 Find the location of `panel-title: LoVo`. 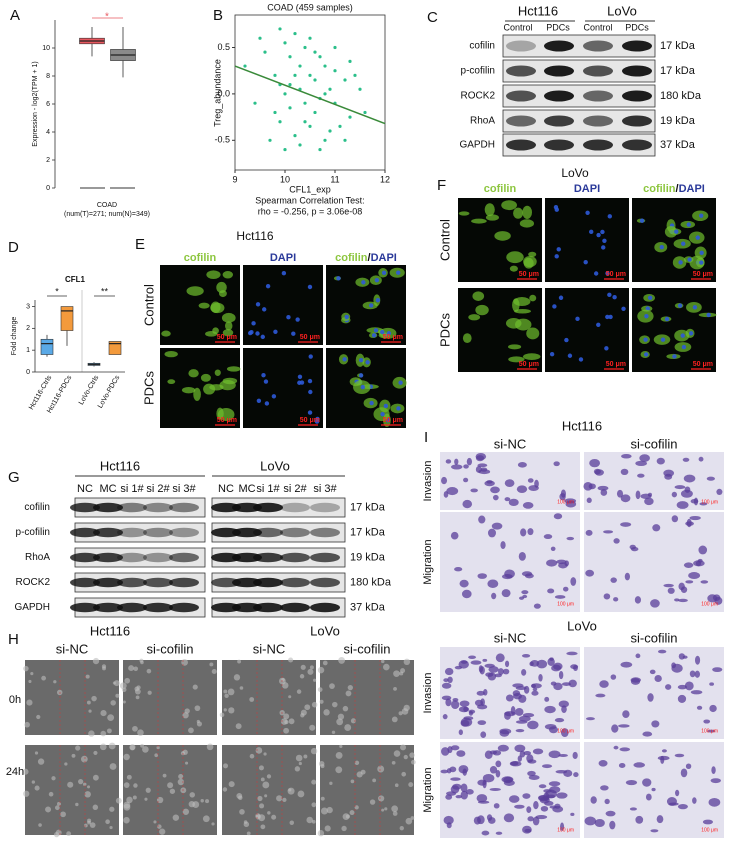

panel-title: LoVo is located at coordinates (575, 173).